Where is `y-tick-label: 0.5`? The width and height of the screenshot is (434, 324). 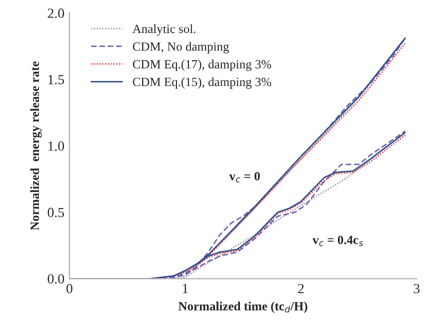 y-tick-label: 0.5 is located at coordinates (56, 213).